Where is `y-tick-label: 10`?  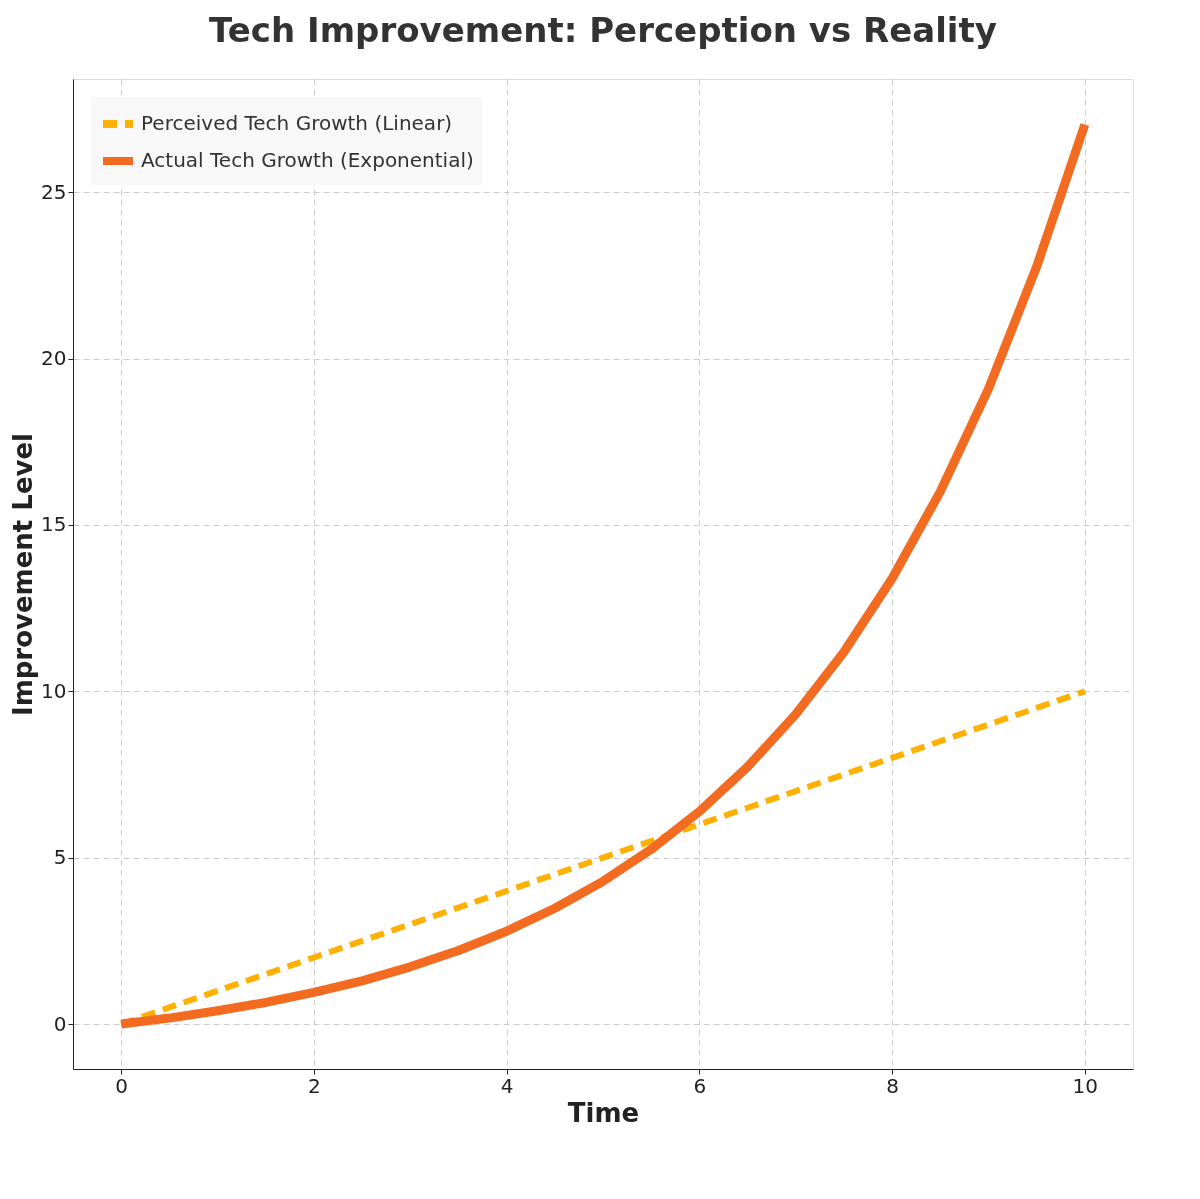
y-tick-label: 10 is located at coordinates (54, 690).